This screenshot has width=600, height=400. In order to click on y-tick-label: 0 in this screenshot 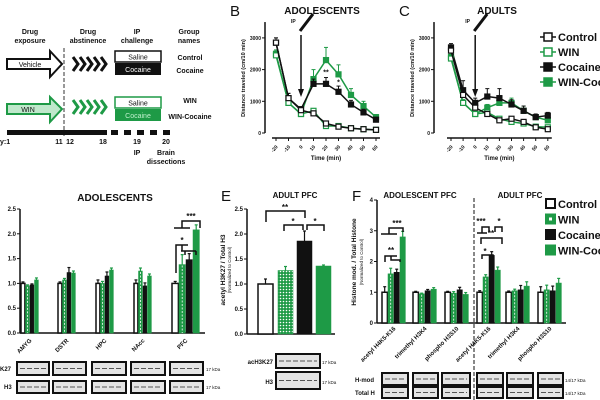, I will do `click(372, 324)`.